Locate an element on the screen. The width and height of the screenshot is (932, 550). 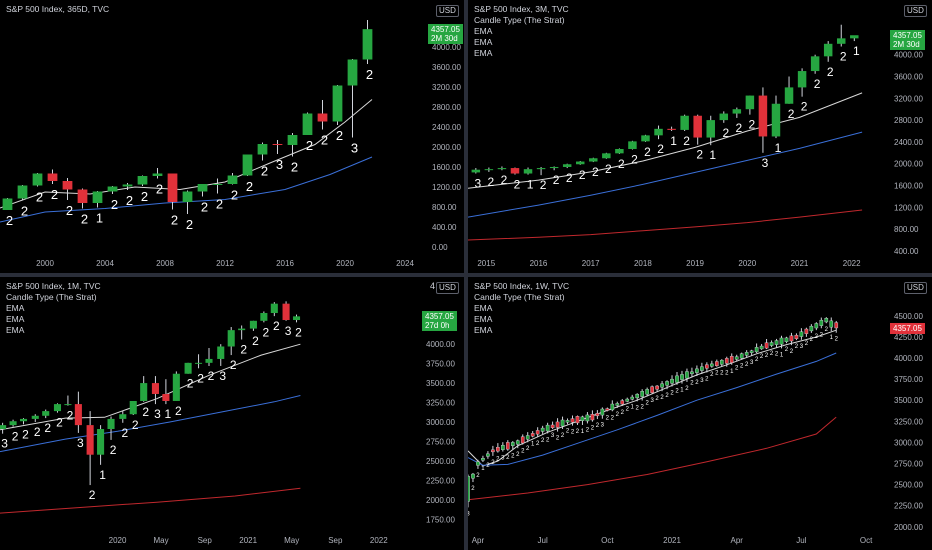
legend-title: S&P 500 Index, 365D, TVC is located at coordinates (58, 9).